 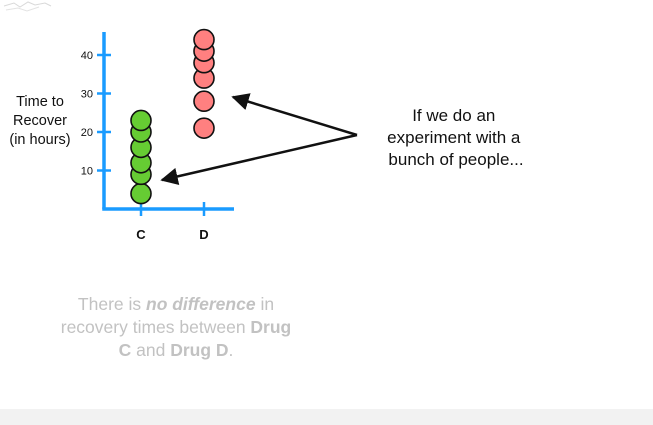 I want to click on y-tick-label: 10, so click(x=87, y=172).